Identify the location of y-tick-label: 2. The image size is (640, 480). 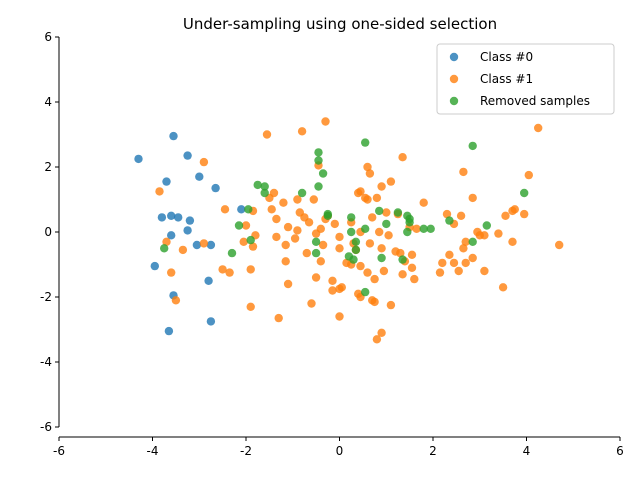
(48, 167).